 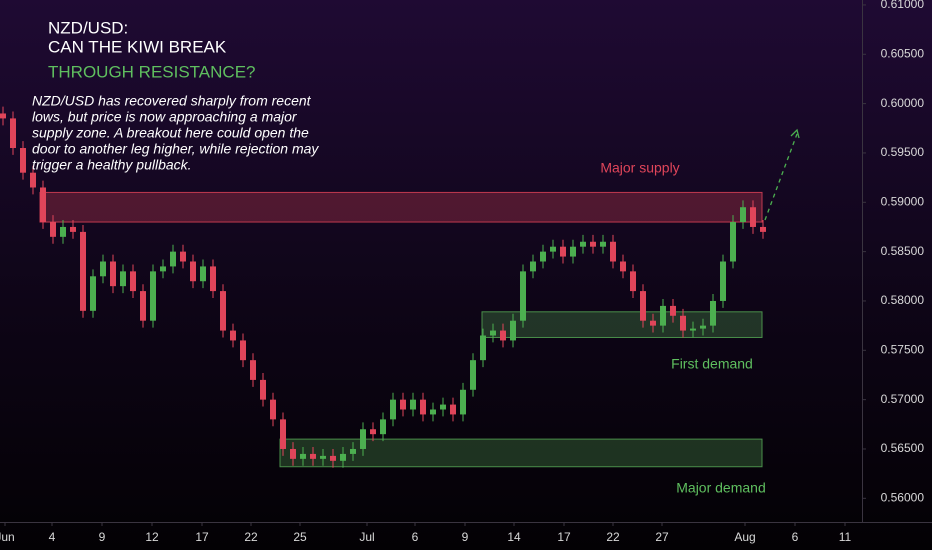 I want to click on y-tick-label: 0.60000, so click(x=903, y=103).